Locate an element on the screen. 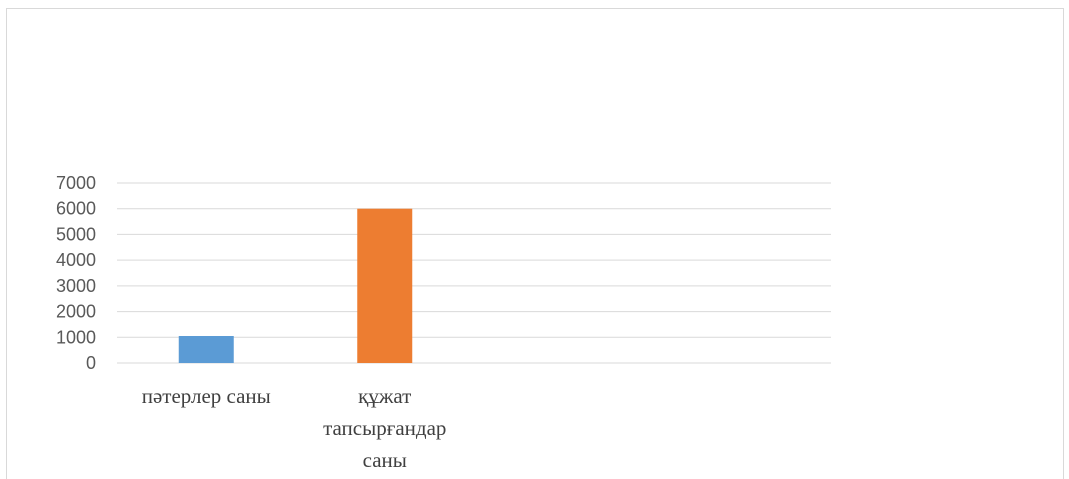 The height and width of the screenshot is (479, 1069). x-category-label: саны is located at coordinates (385, 460).